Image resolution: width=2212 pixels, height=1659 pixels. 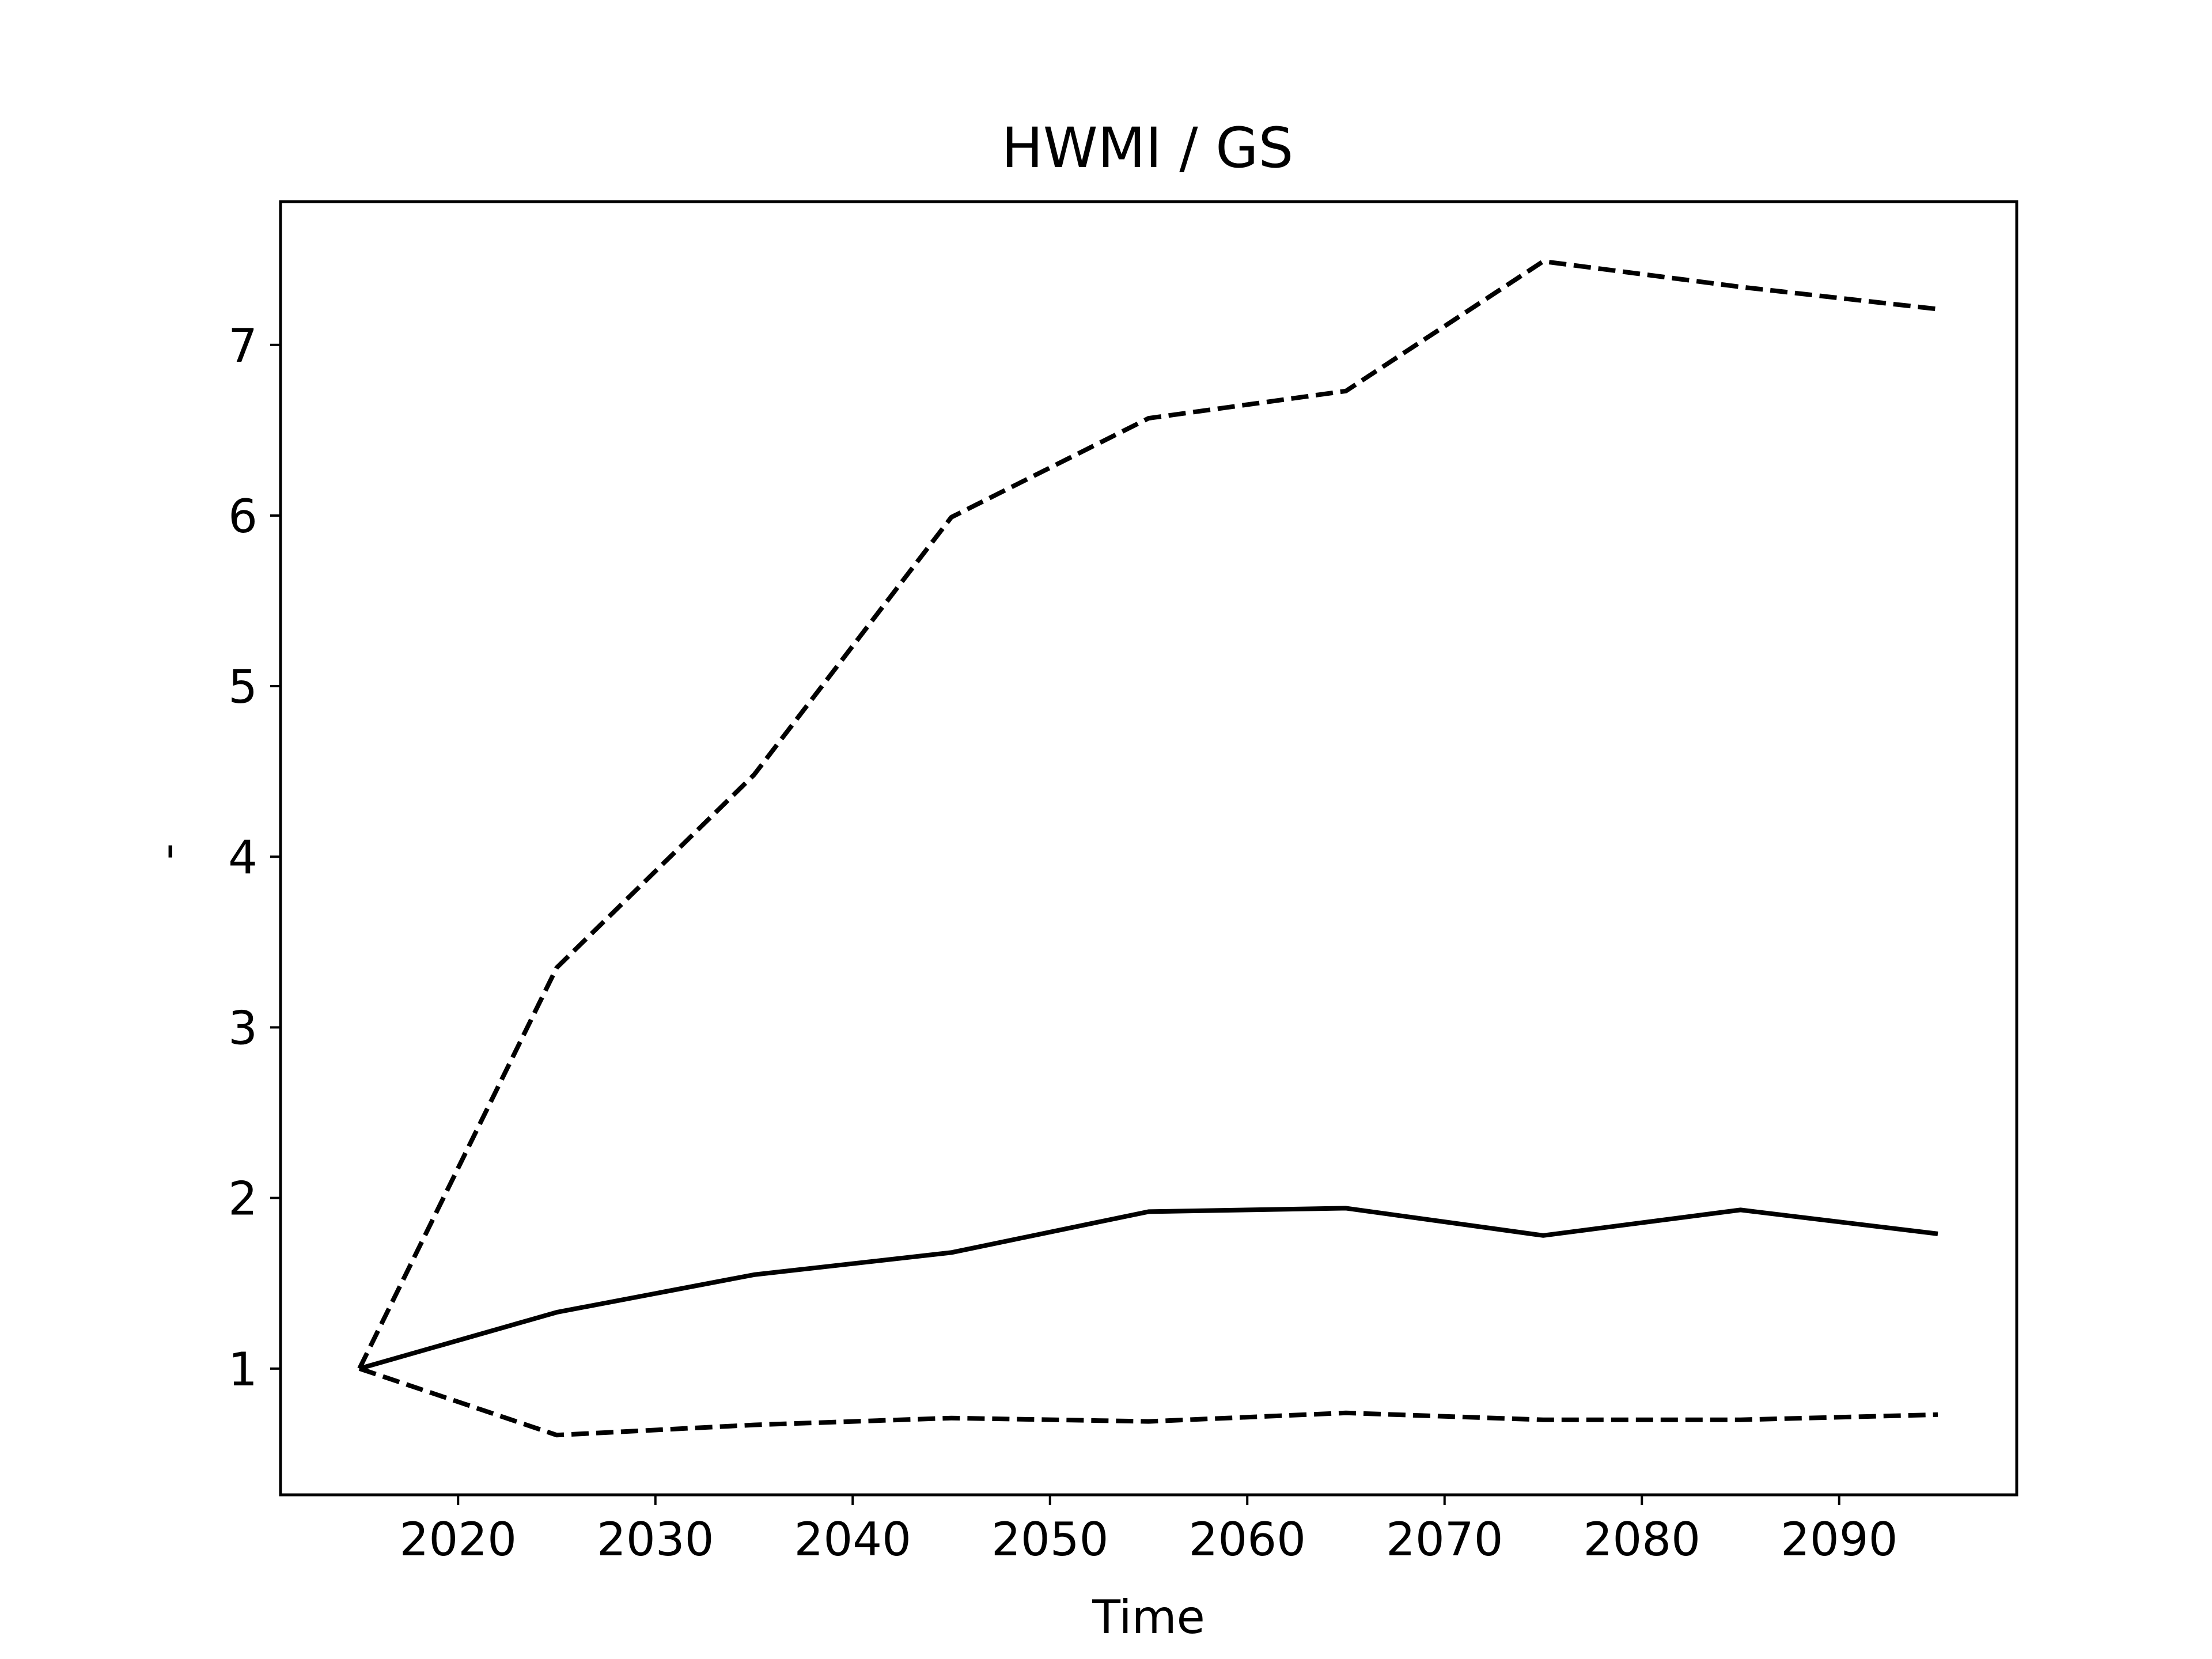 I want to click on y-axis-ticks: 1 2 3 4 5 6 7, so click(x=254, y=857).